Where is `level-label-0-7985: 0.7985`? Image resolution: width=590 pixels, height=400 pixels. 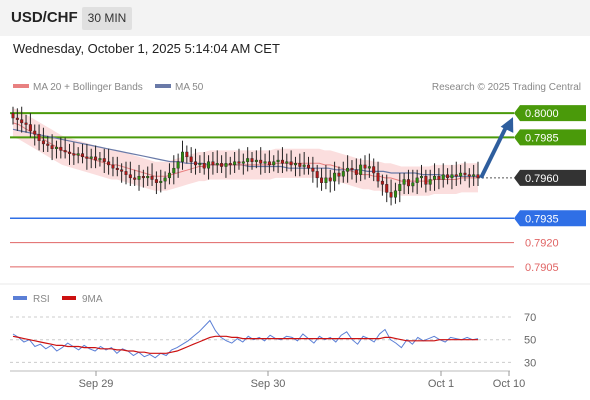 level-label-0-7985: 0.7985 is located at coordinates (542, 138).